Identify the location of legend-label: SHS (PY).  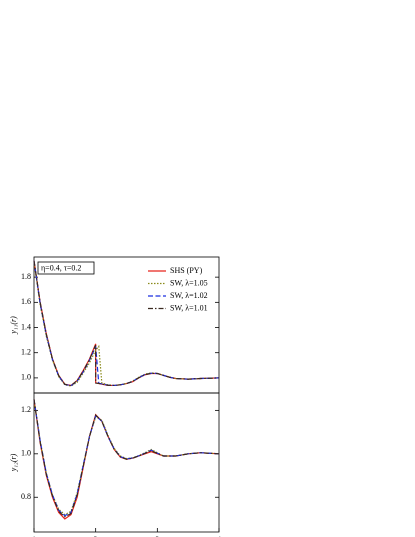
(186, 270).